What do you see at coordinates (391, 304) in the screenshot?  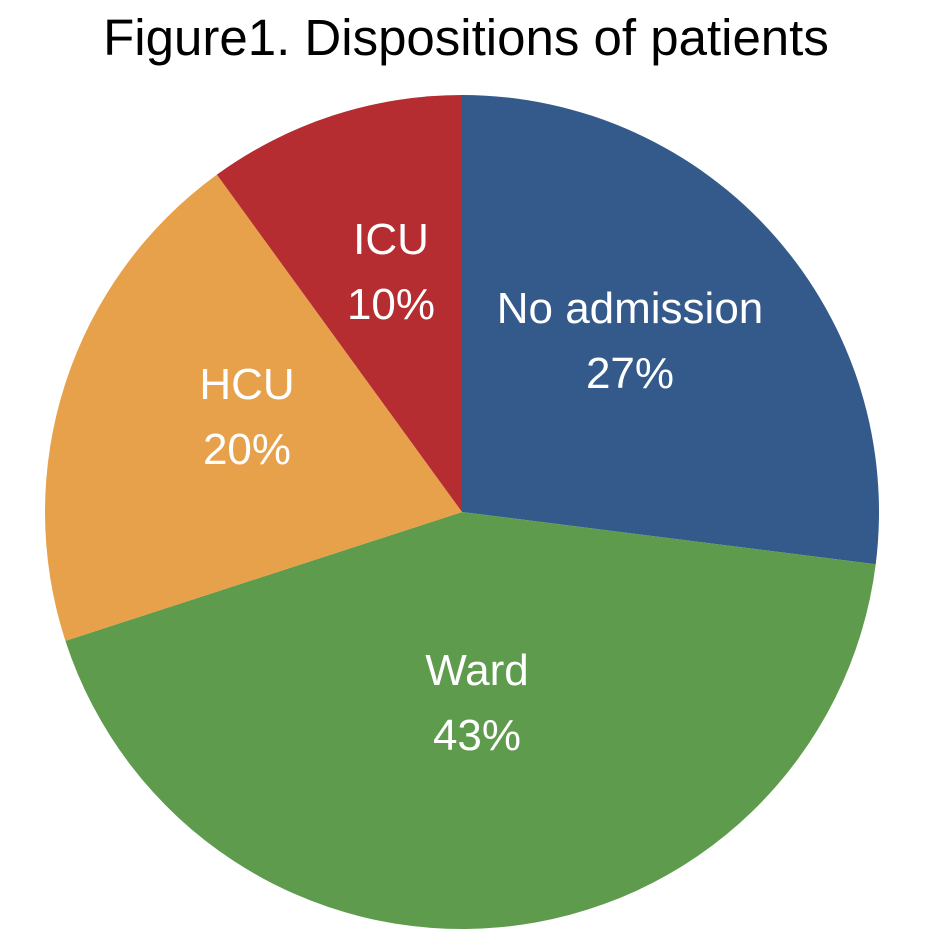 I see `slice-percent-text: 10%` at bounding box center [391, 304].